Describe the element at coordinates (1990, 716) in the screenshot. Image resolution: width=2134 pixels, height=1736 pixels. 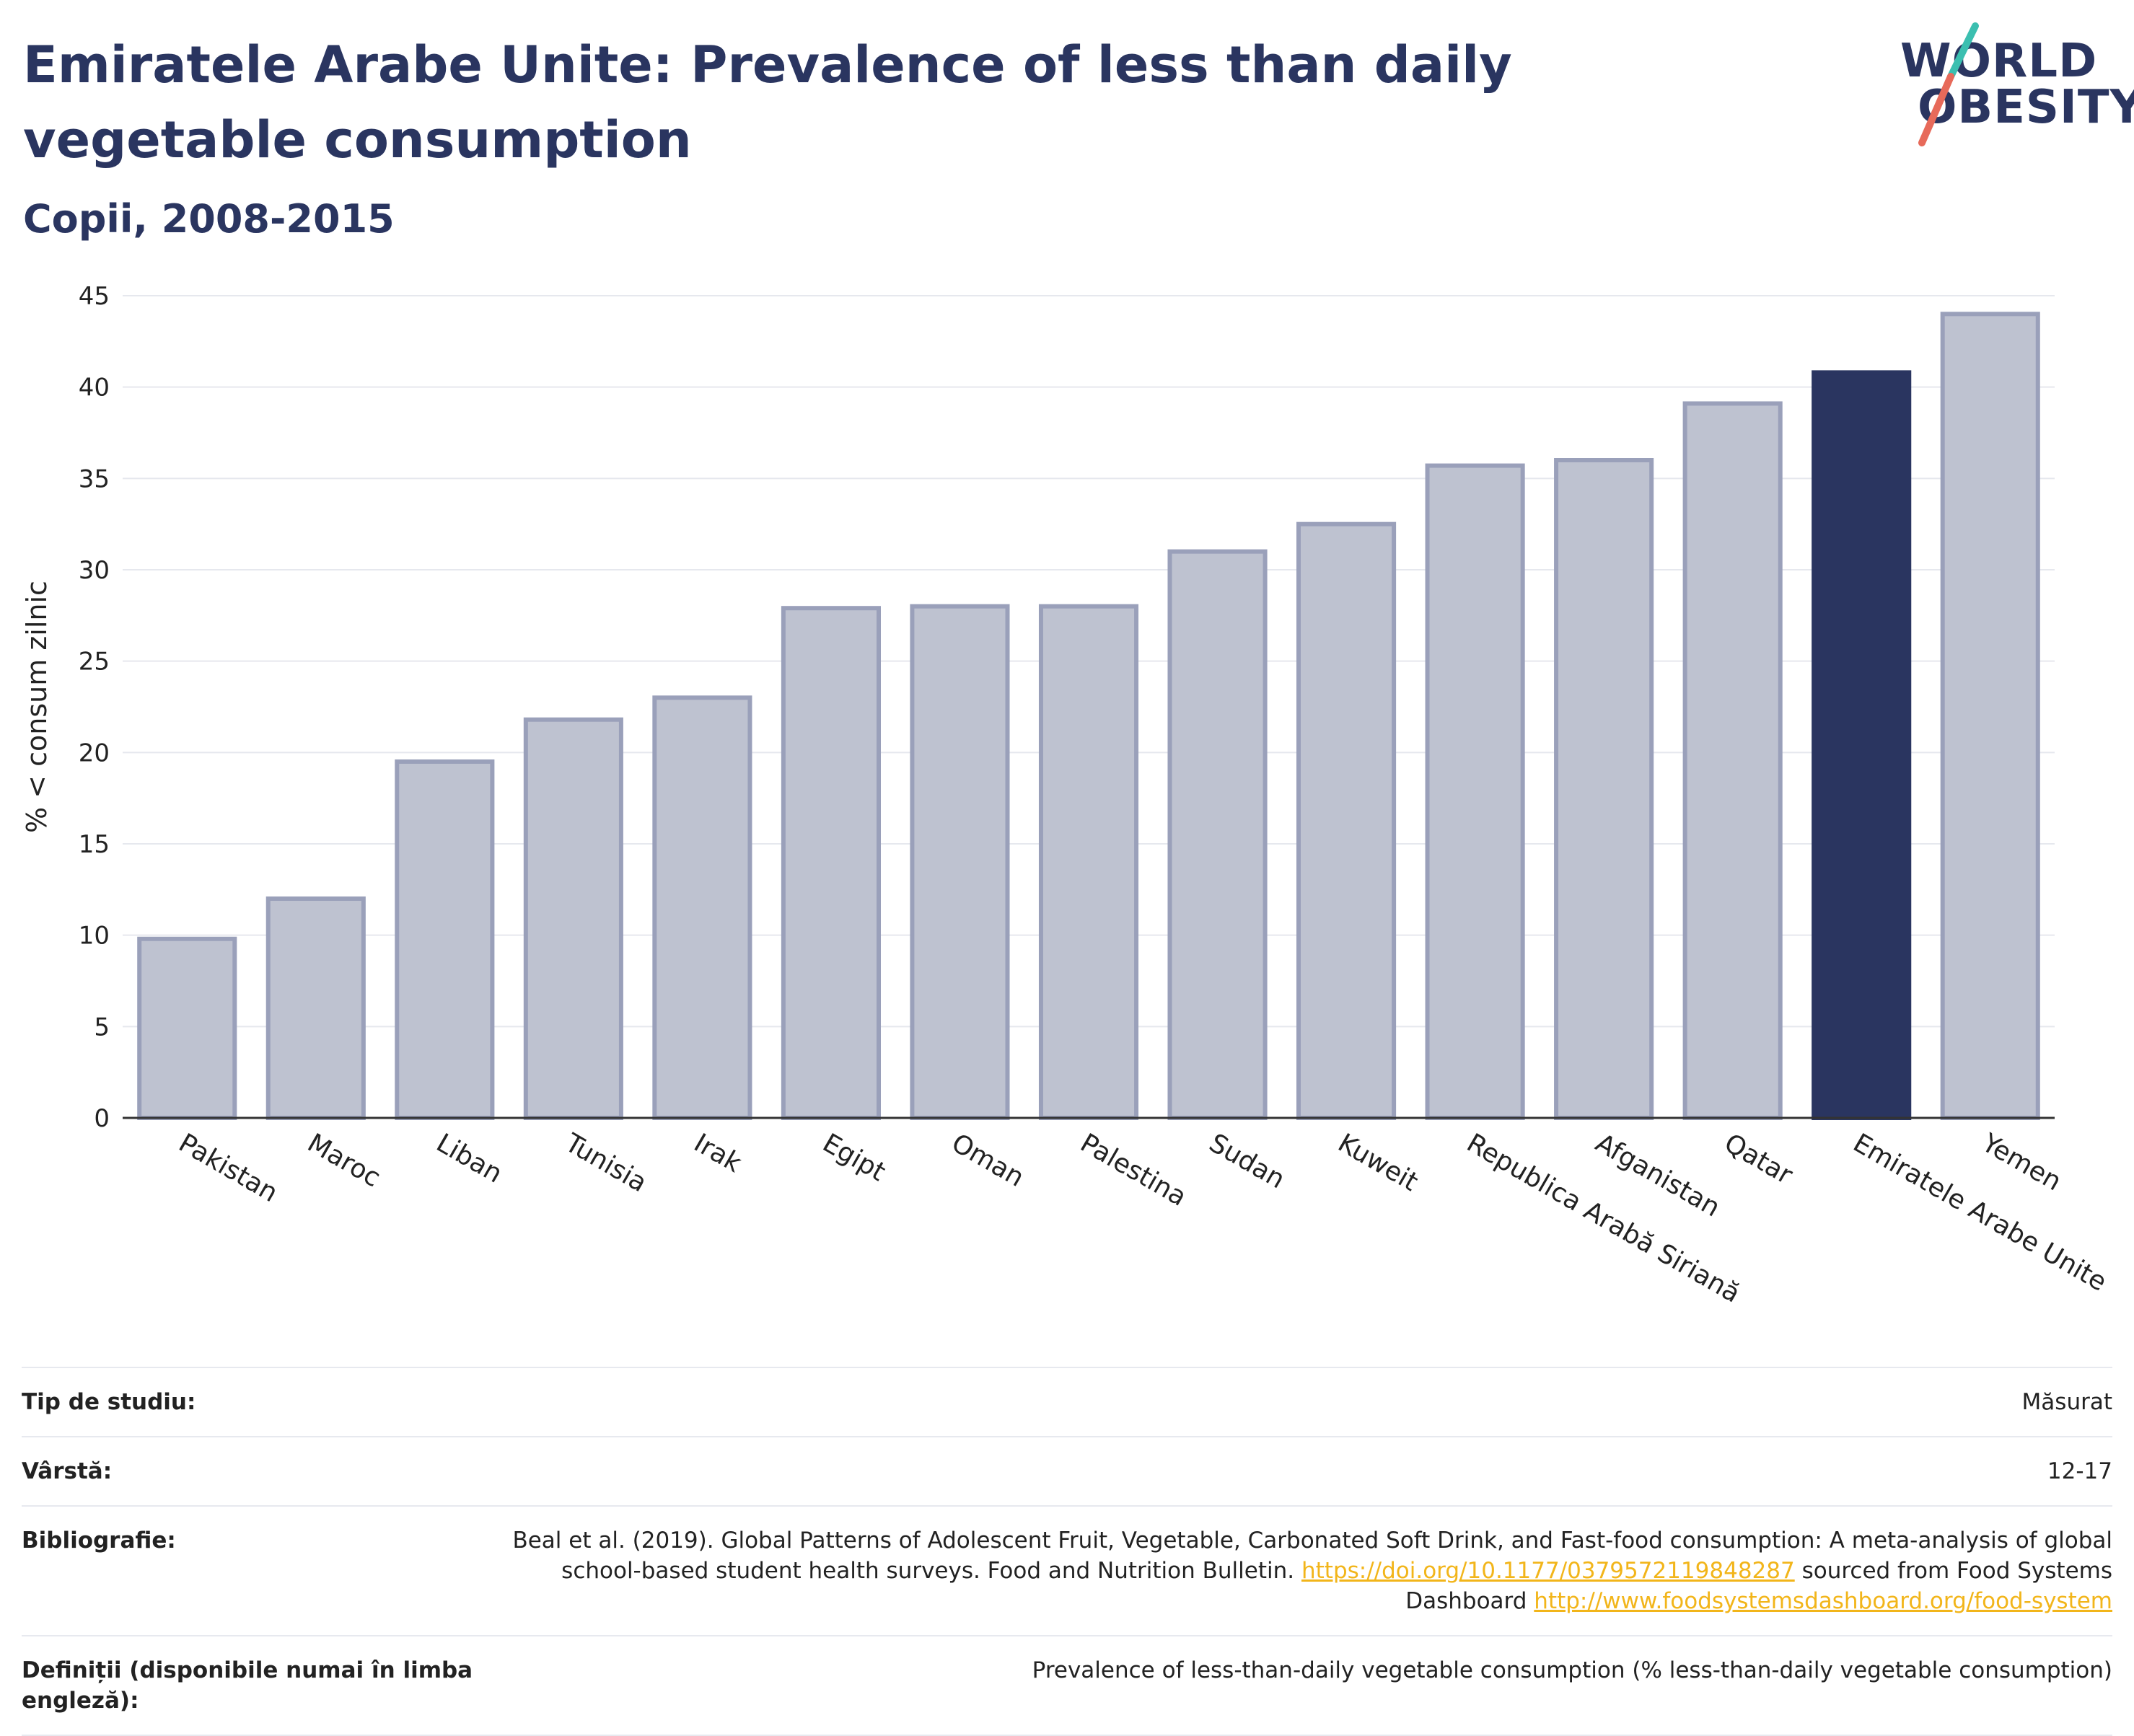
I see `bar-yemen` at that location.